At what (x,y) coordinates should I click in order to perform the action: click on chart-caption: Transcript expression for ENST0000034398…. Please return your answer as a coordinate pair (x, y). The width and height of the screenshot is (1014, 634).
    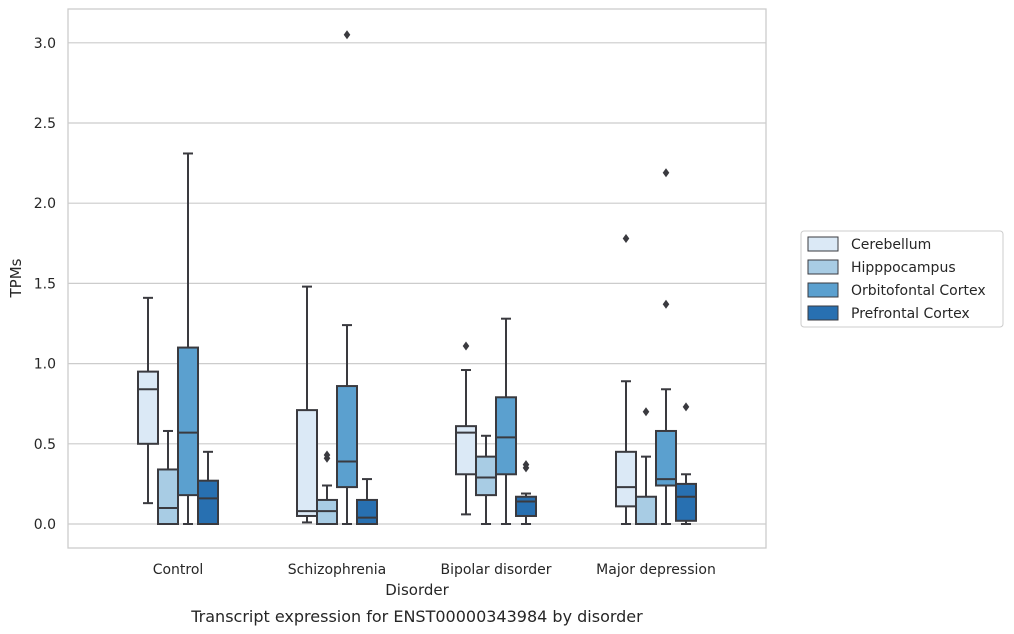
    Looking at the image, I should click on (416, 616).